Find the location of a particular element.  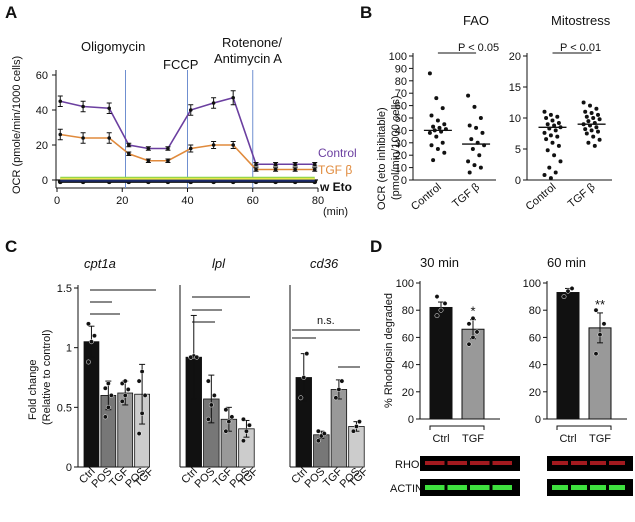

panel-a-xtick-label: 60 is located at coordinates (253, 201).